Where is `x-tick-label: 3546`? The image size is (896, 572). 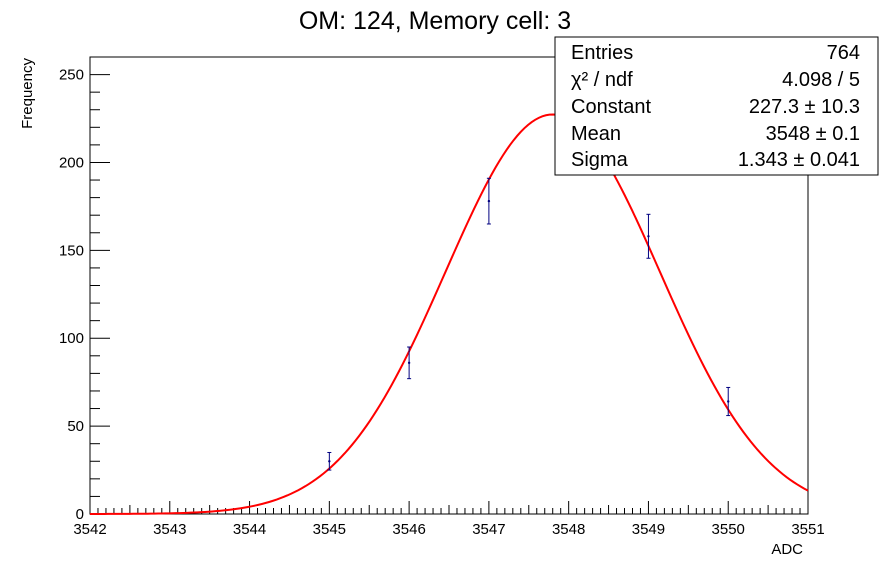 x-tick-label: 3546 is located at coordinates (408, 529).